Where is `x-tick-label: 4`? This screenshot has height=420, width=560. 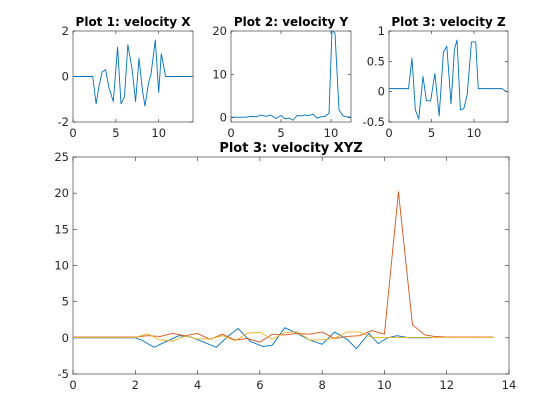 x-tick-label: 4 is located at coordinates (197, 385).